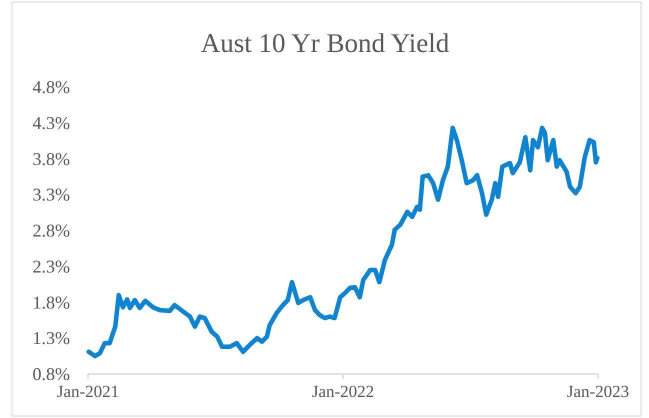  I want to click on x-tick-label: Jan-2022, so click(343, 391).